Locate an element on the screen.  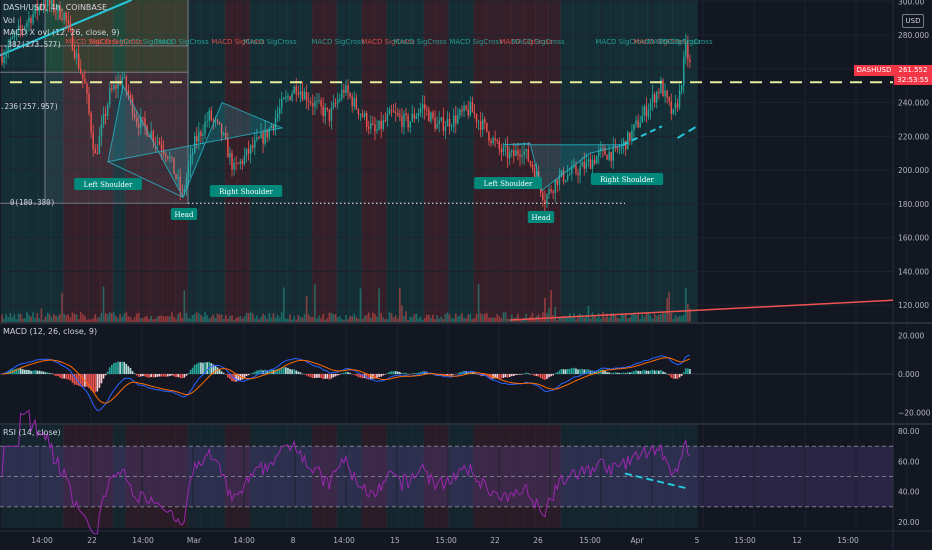
symbol-title: DASH/USD, 4h, COINBASE is located at coordinates (55, 7).